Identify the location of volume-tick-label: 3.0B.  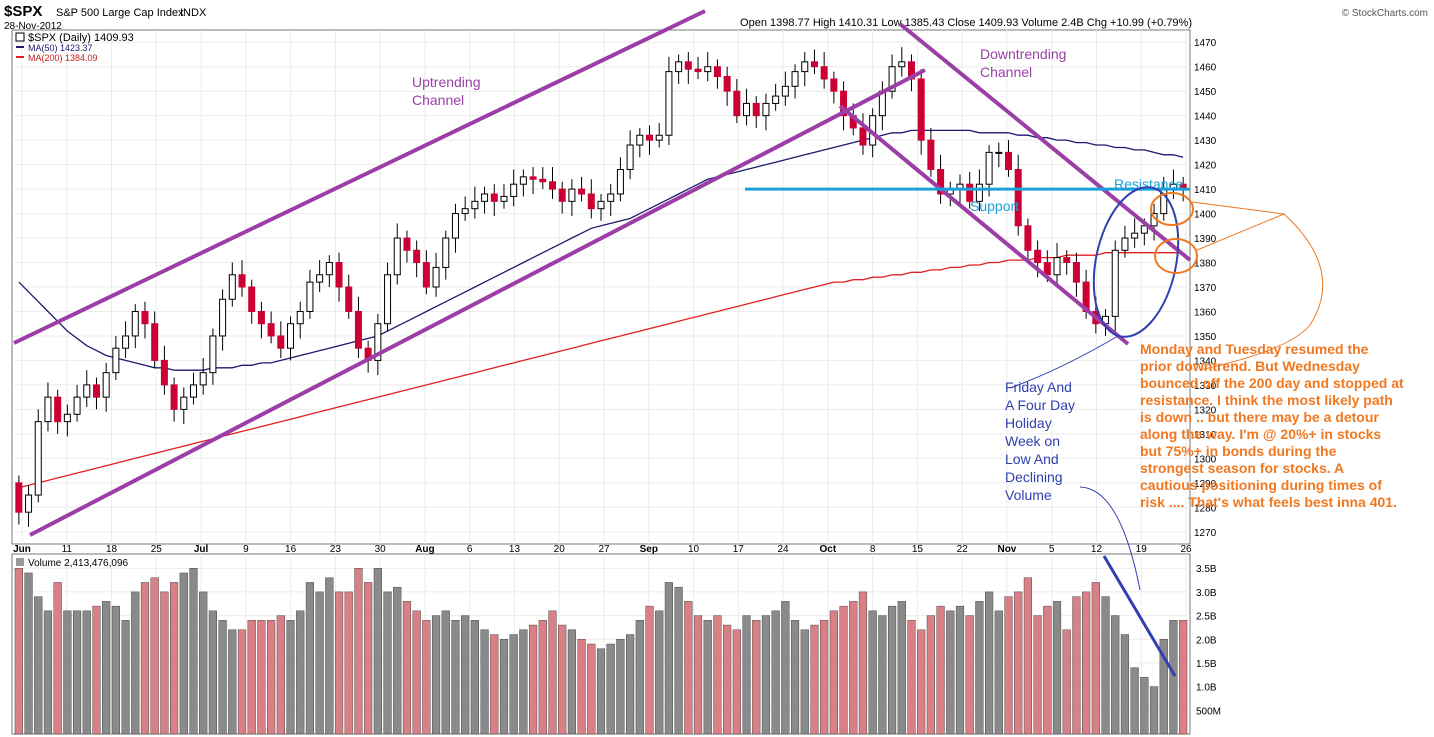
(1206, 593).